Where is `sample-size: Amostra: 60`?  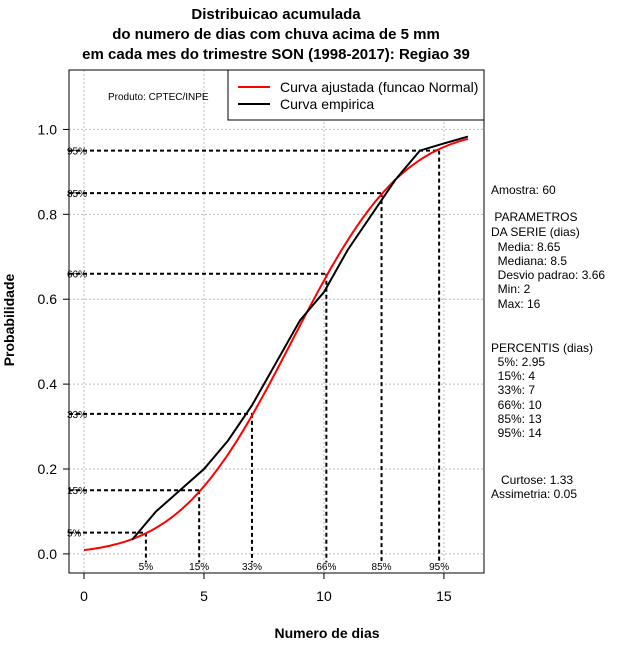 sample-size: Amostra: 60 is located at coordinates (523, 190).